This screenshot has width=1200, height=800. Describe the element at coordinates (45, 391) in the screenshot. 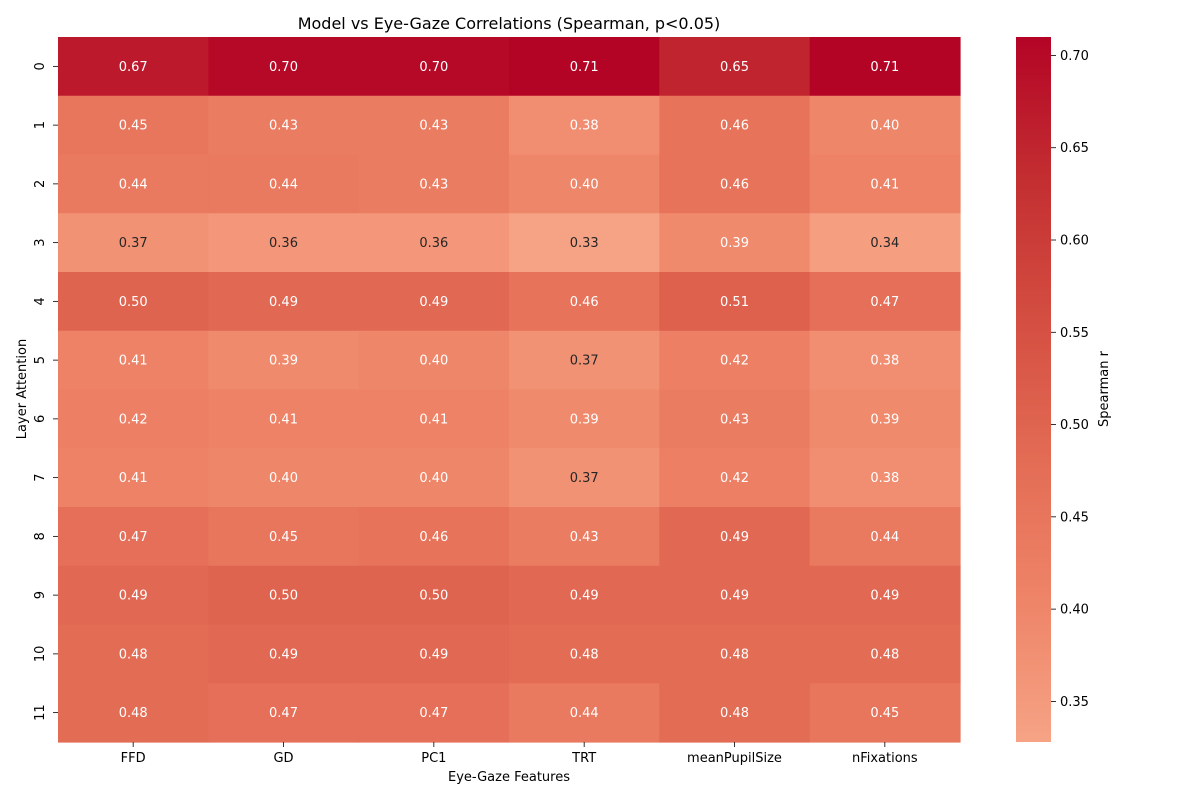

I see `y-axis: 0 1 2 3 4 5 6 7 8 9 10 11` at that location.